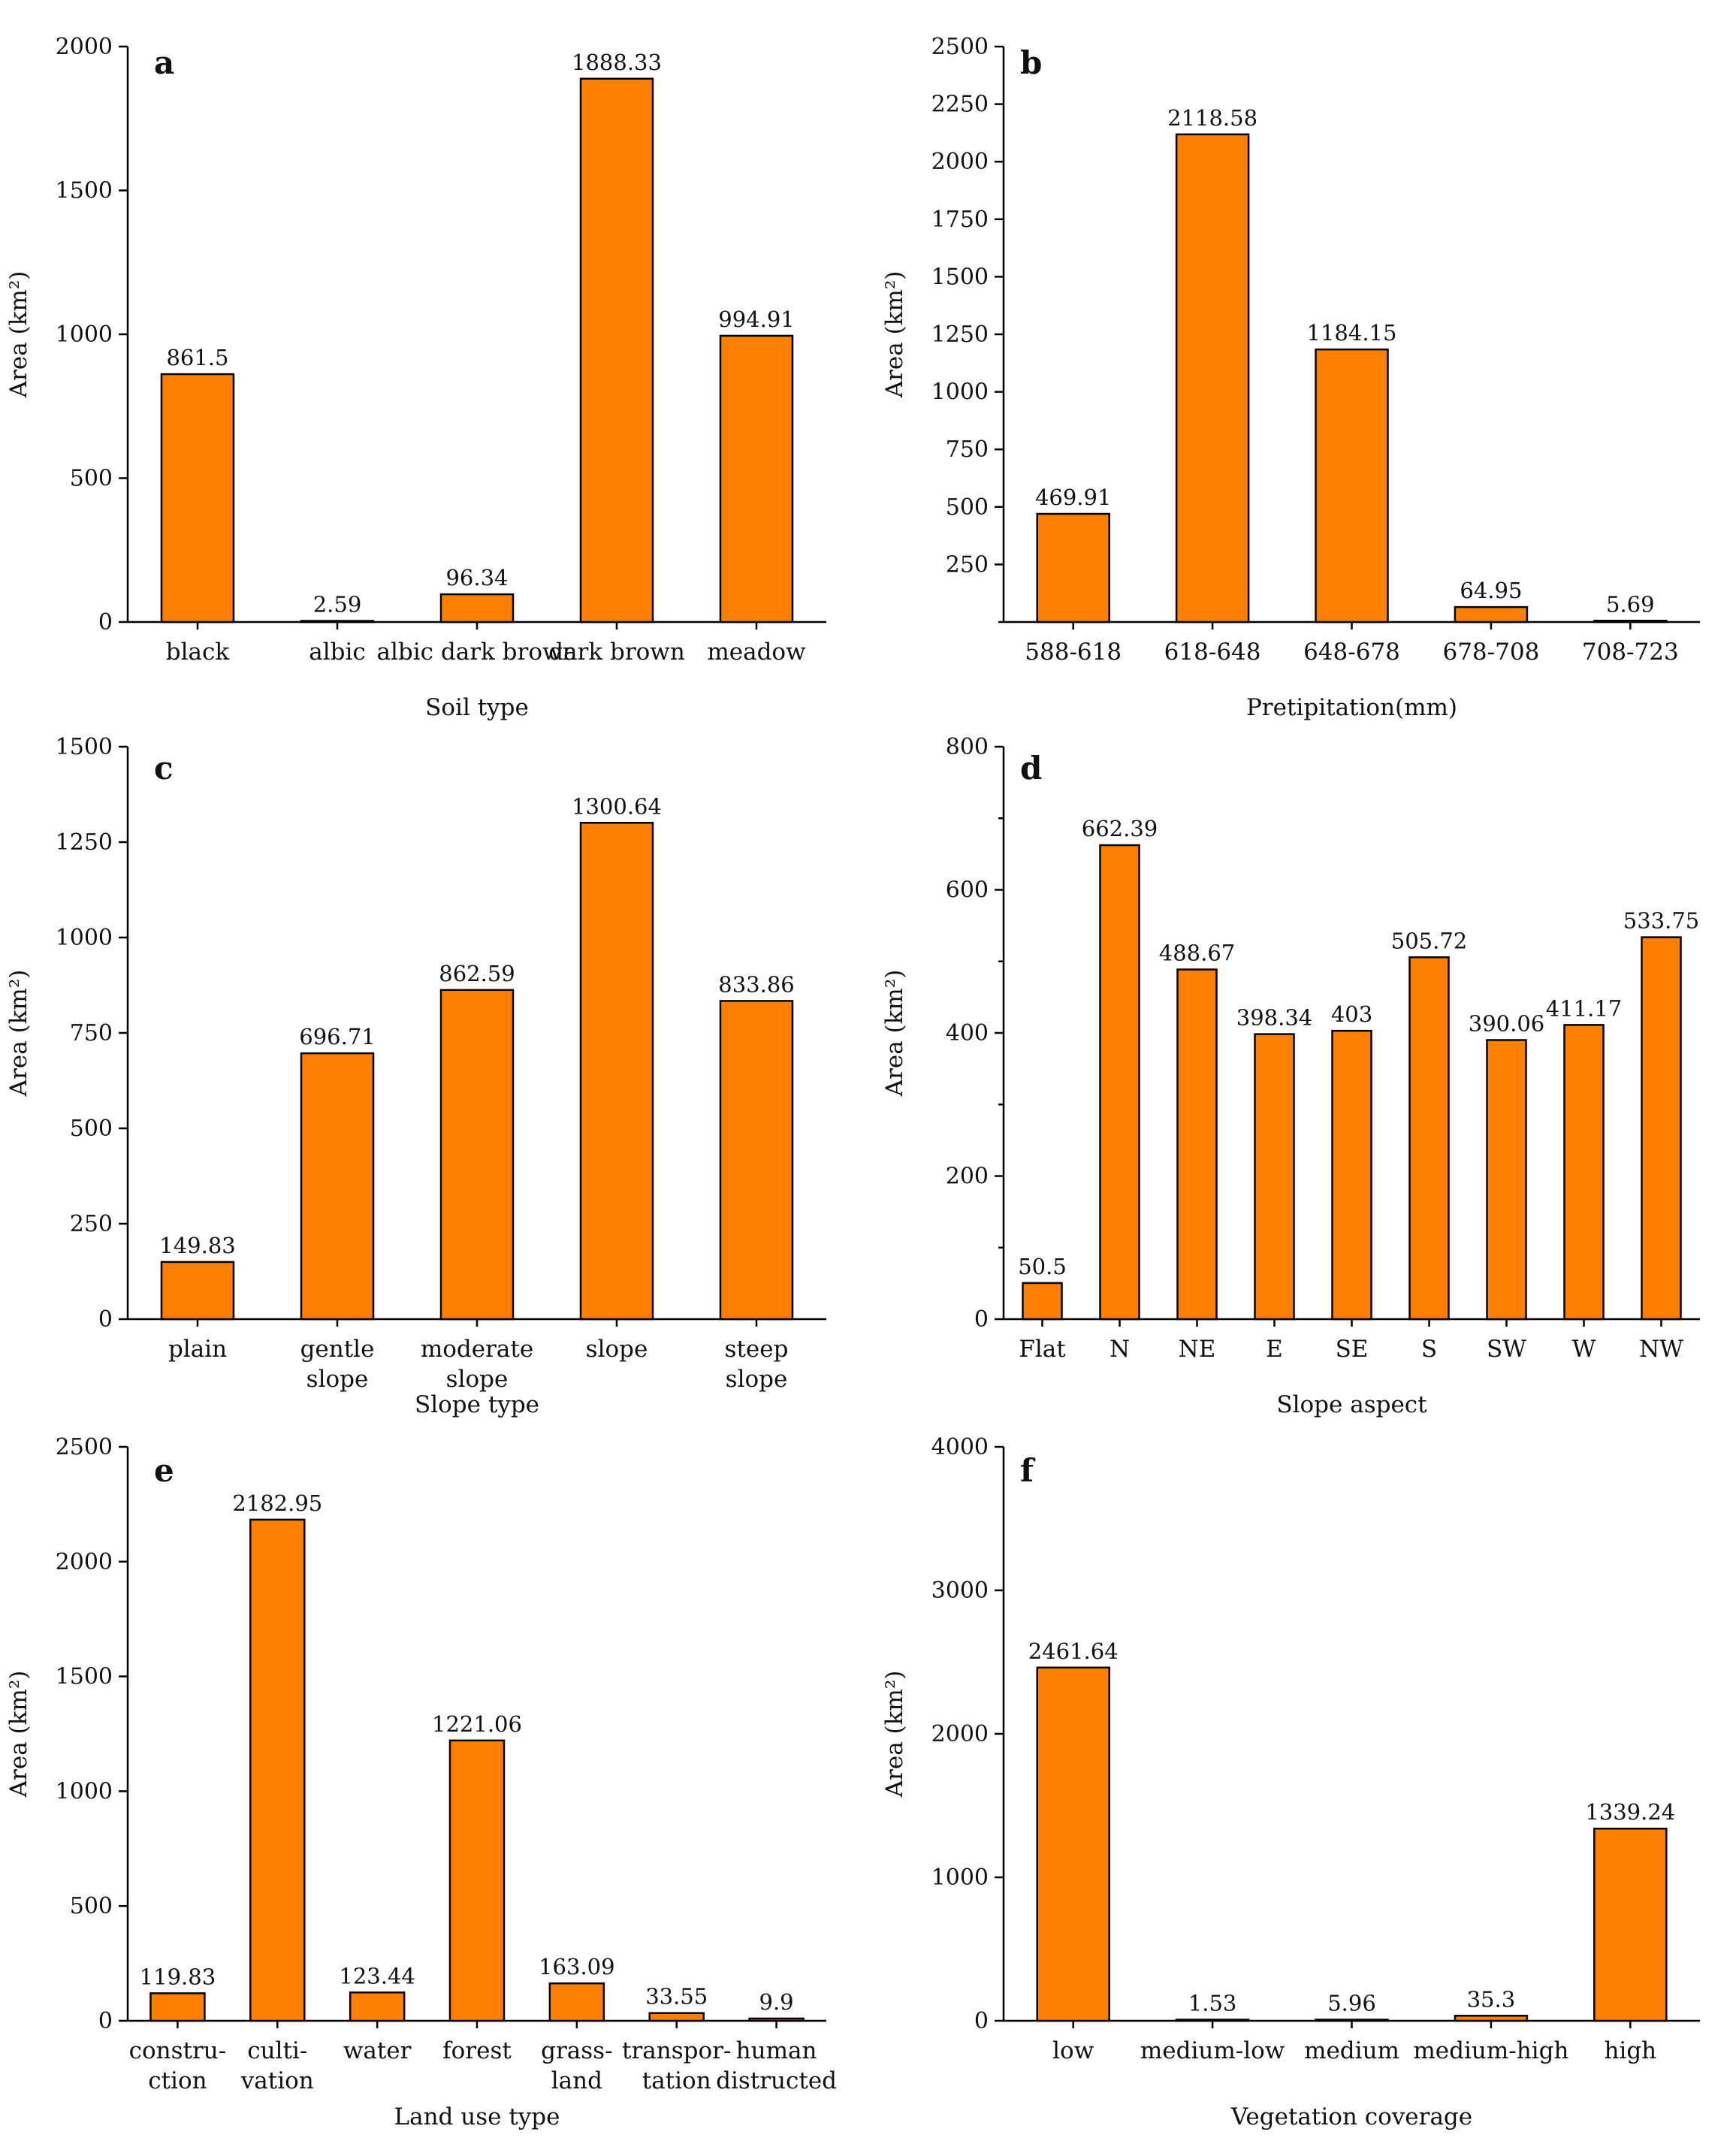 This screenshot has width=1736, height=2150. I want to click on category-label-line: N, so click(1120, 1349).